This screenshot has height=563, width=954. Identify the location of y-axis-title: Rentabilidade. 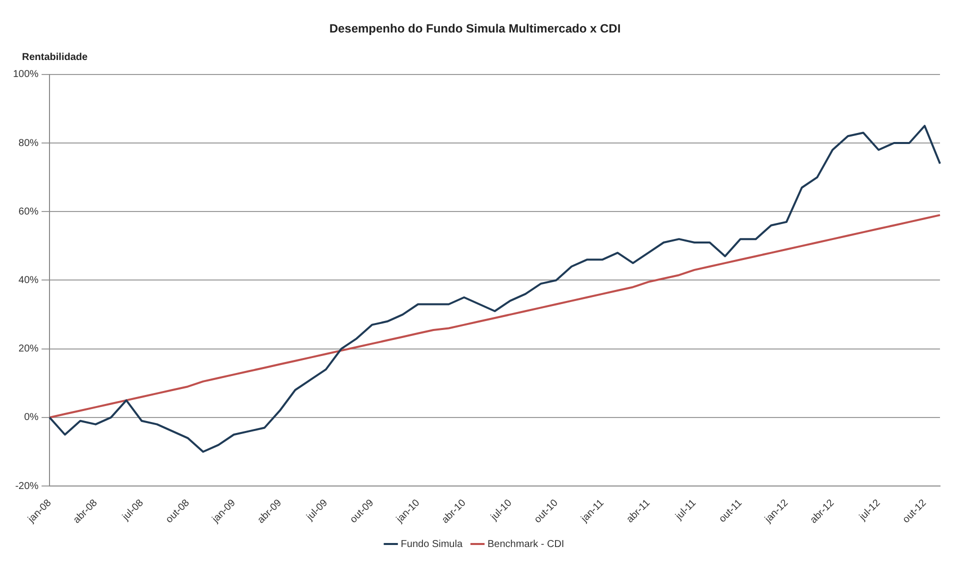
(55, 57).